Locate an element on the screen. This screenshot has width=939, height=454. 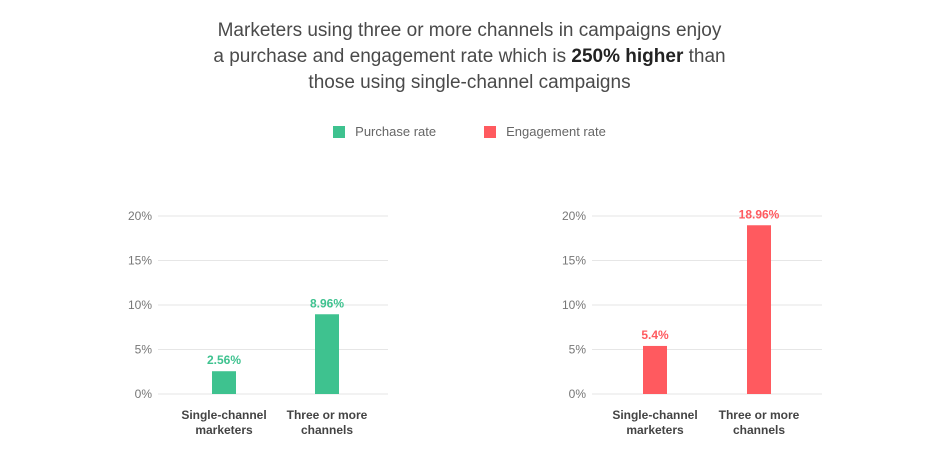
headline-line-3: those using single-channel campaigns is located at coordinates (469, 82).